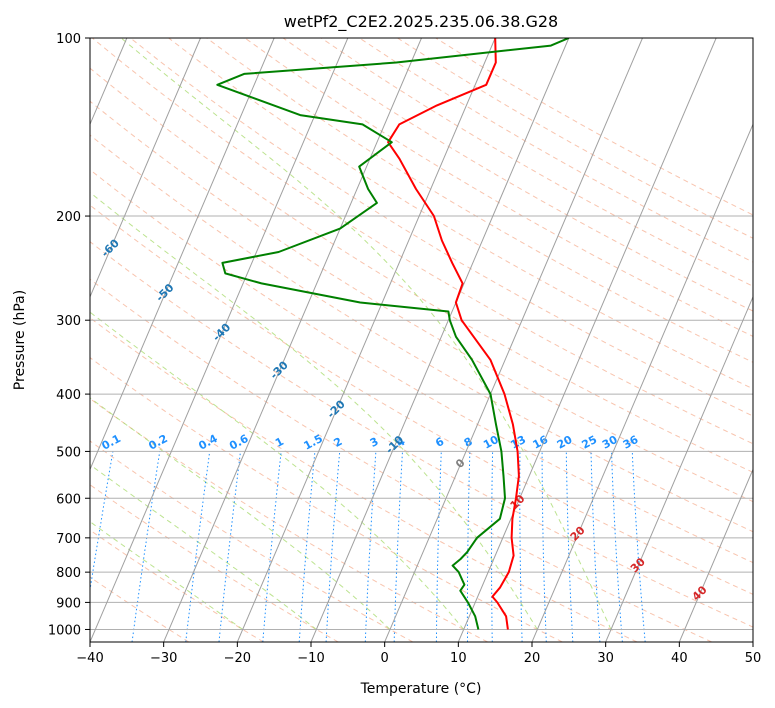  I want to click on mixing-ratio-label: 20, so click(565, 442).